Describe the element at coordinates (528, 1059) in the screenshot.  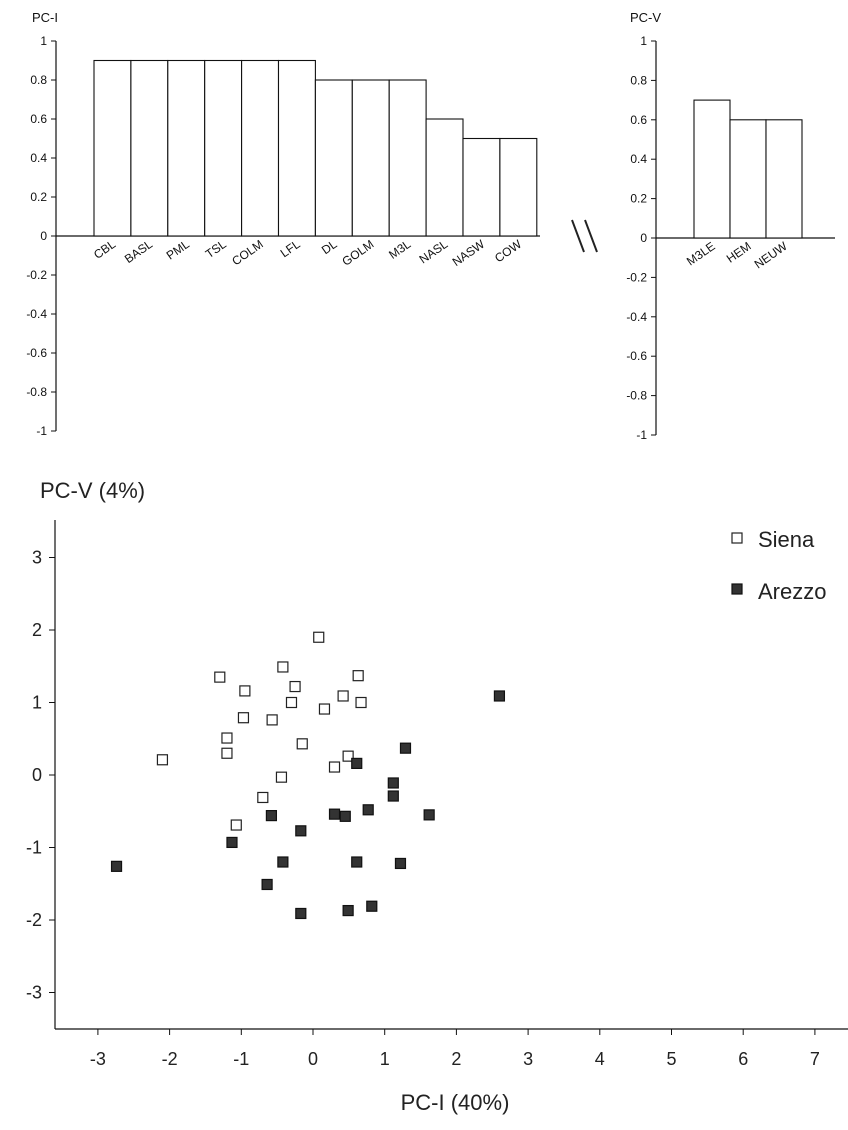
I see `scatter-x-tick-label: 3` at that location.